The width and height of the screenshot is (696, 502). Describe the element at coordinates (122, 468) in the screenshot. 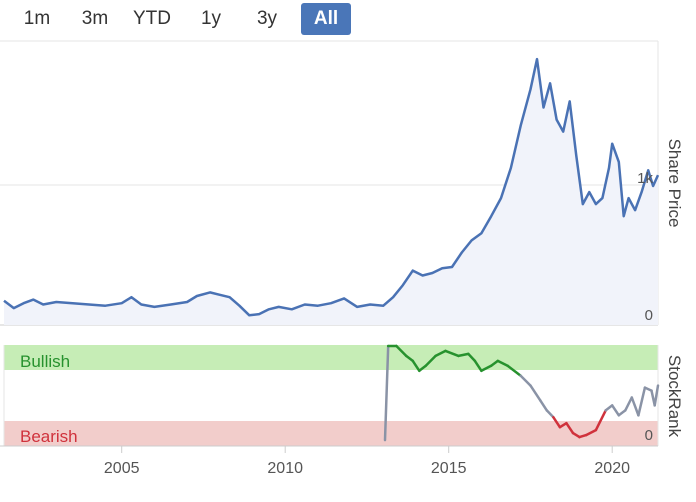

I see `x-tick-label: 2005` at that location.